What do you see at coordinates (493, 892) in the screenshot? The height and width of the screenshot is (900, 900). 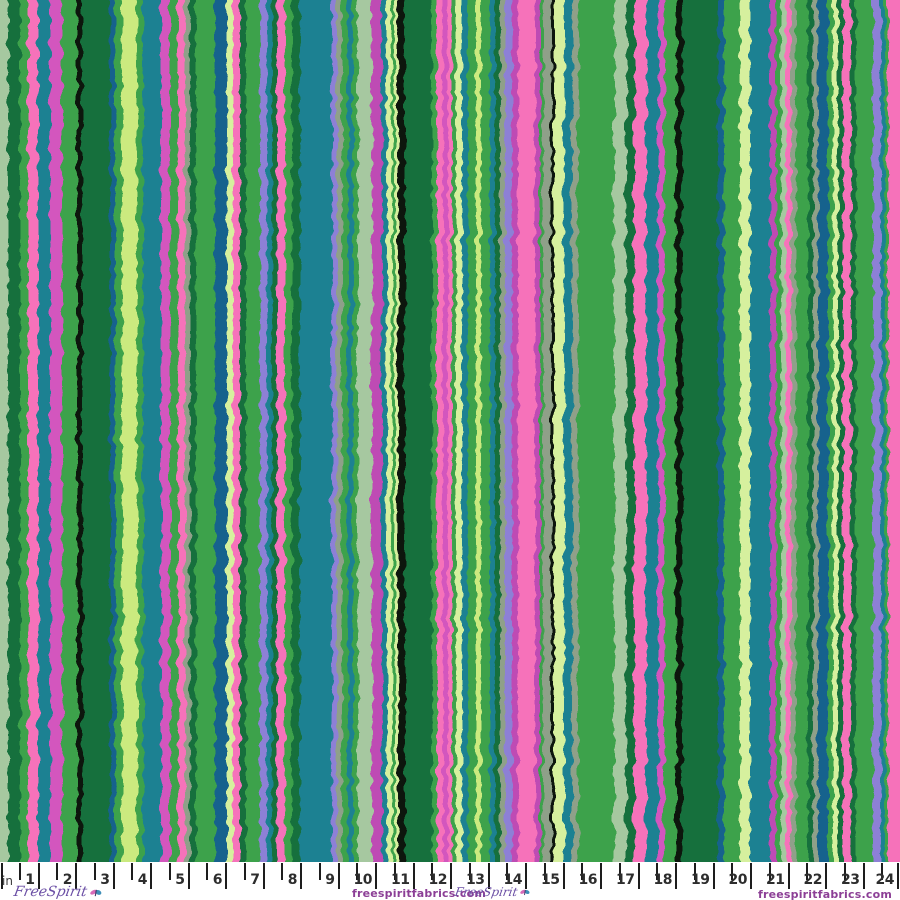 I see `freespirit-logo-center: FreeSpirit` at bounding box center [493, 892].